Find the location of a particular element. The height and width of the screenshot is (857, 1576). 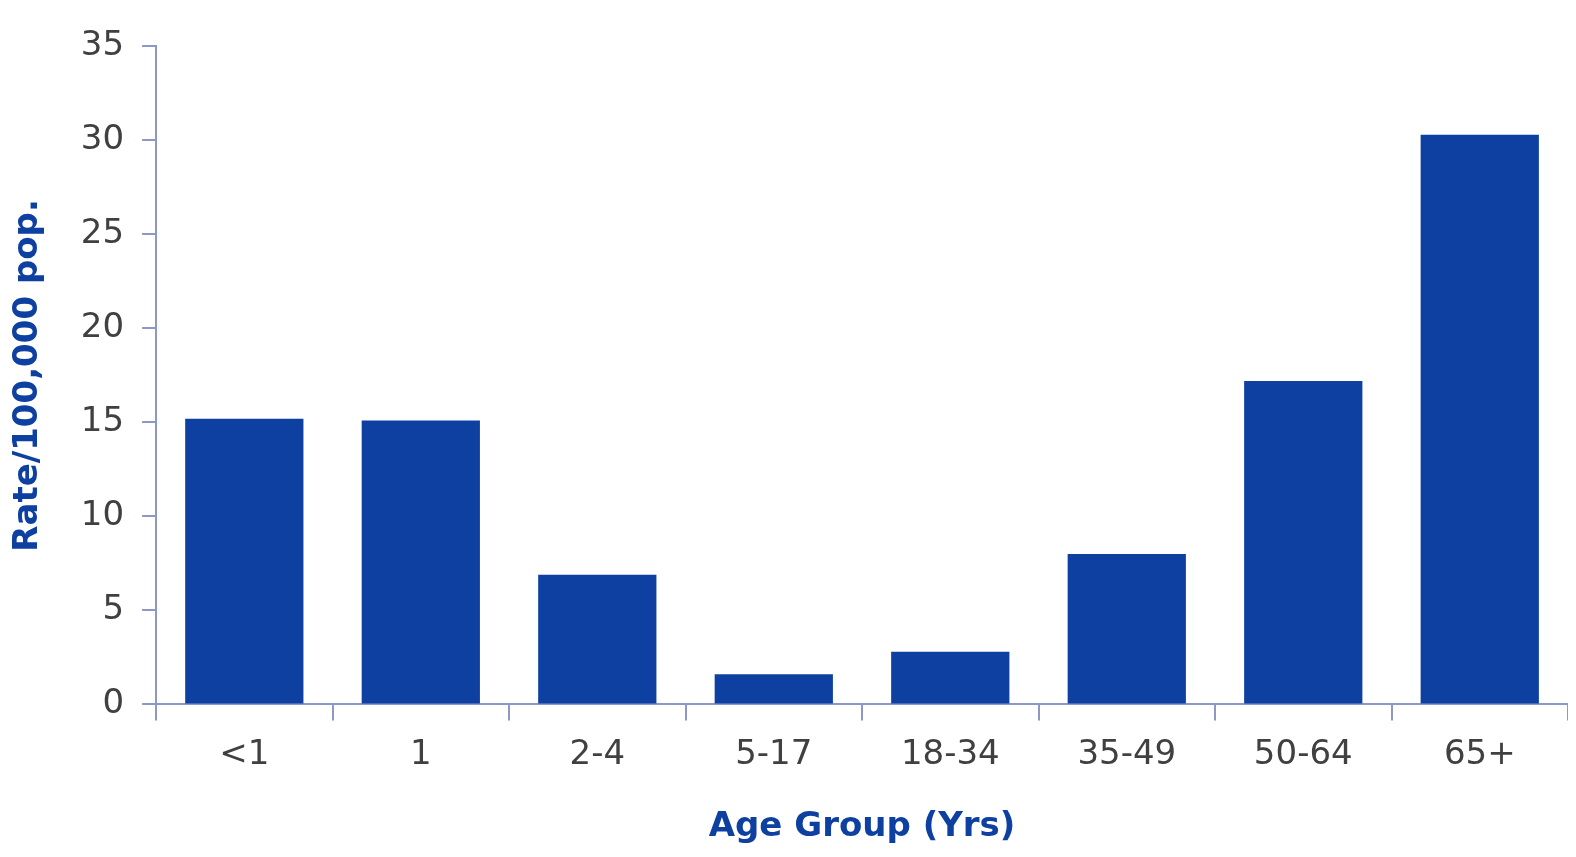

x-tick-label: 35-49 is located at coordinates (1127, 751).